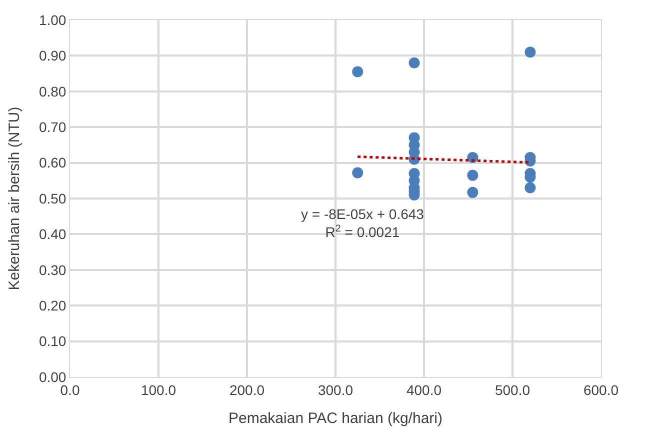 The width and height of the screenshot is (646, 437). I want to click on x-axis-title: Pemakaian PAC harian (kg/hari), so click(335, 418).